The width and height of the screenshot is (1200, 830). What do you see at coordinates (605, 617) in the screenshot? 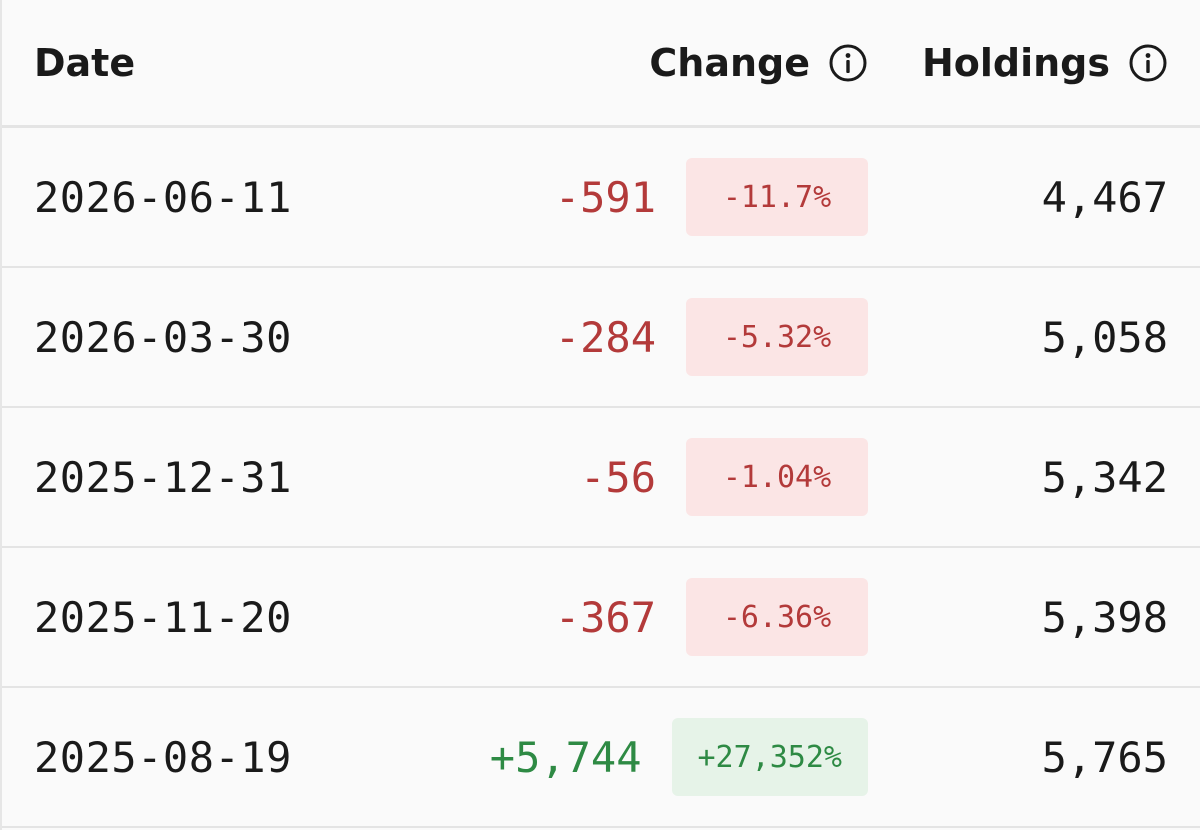
I see `change-amount: -367` at bounding box center [605, 617].